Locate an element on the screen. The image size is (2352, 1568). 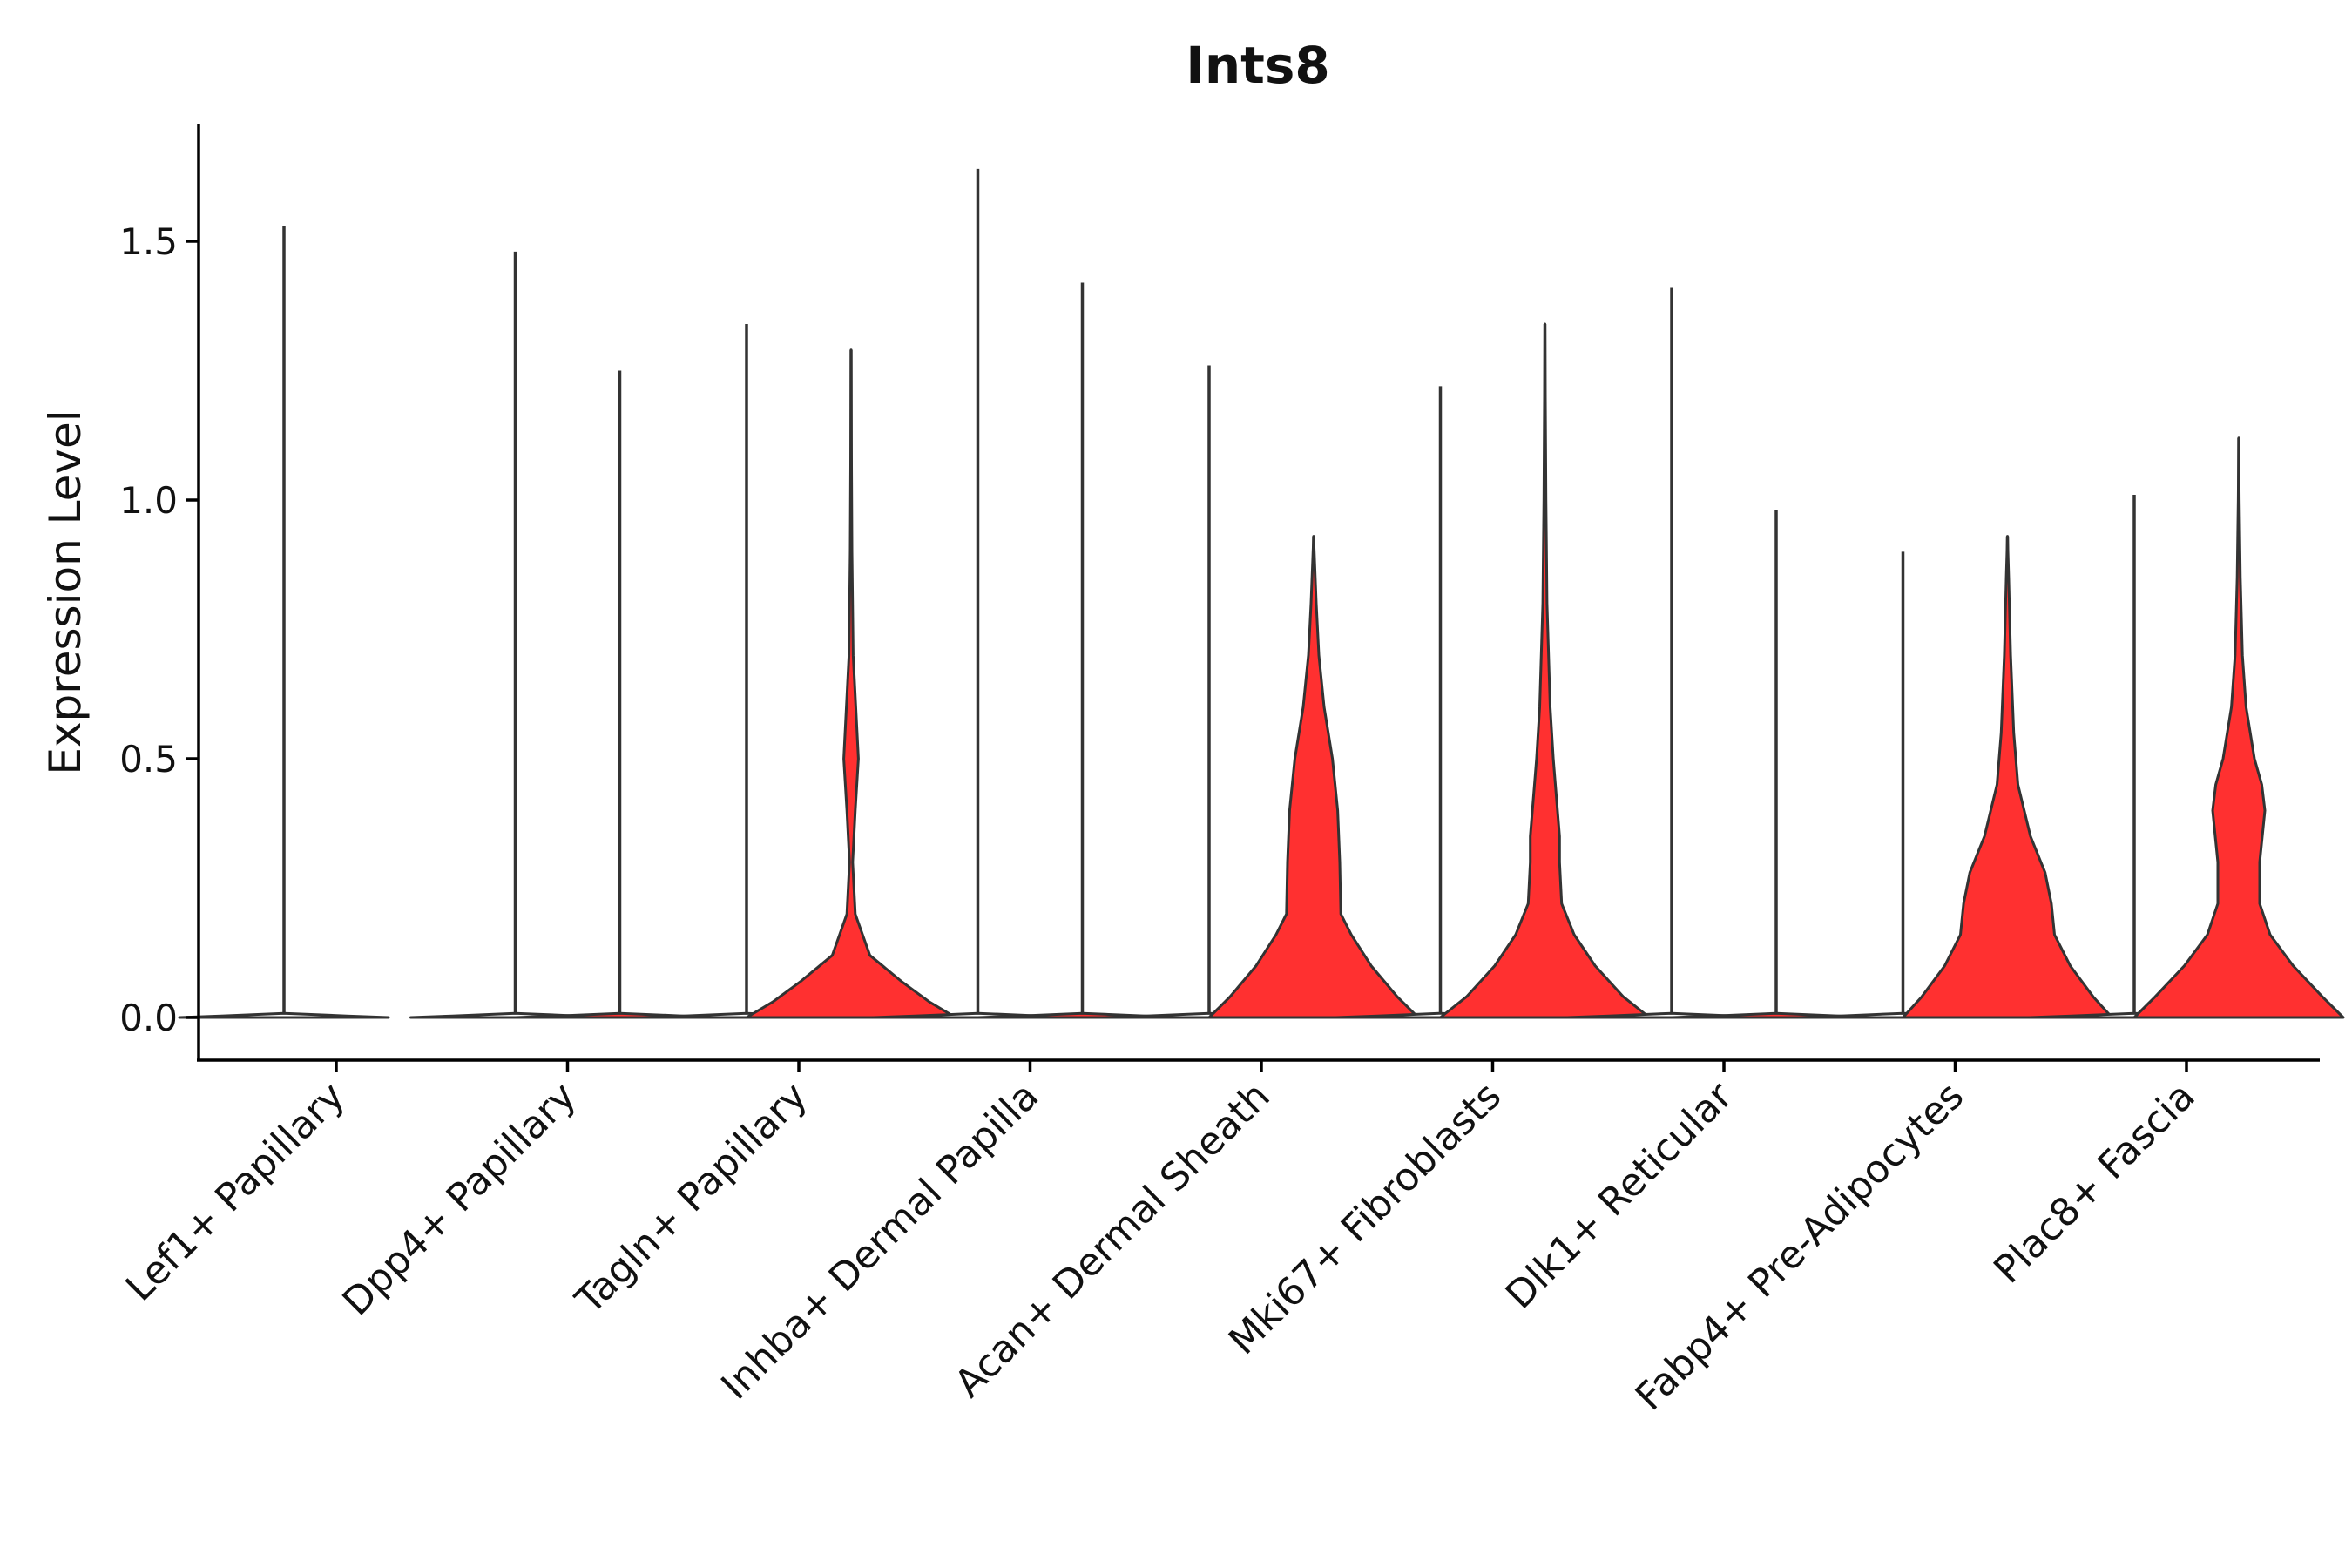
x-category-label: Tagln+ Papillary is located at coordinates (692, 1198).